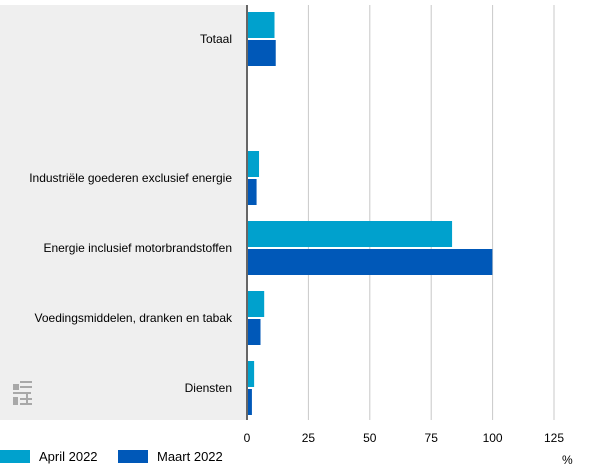  I want to click on x-tick-label: 50, so click(370, 438).